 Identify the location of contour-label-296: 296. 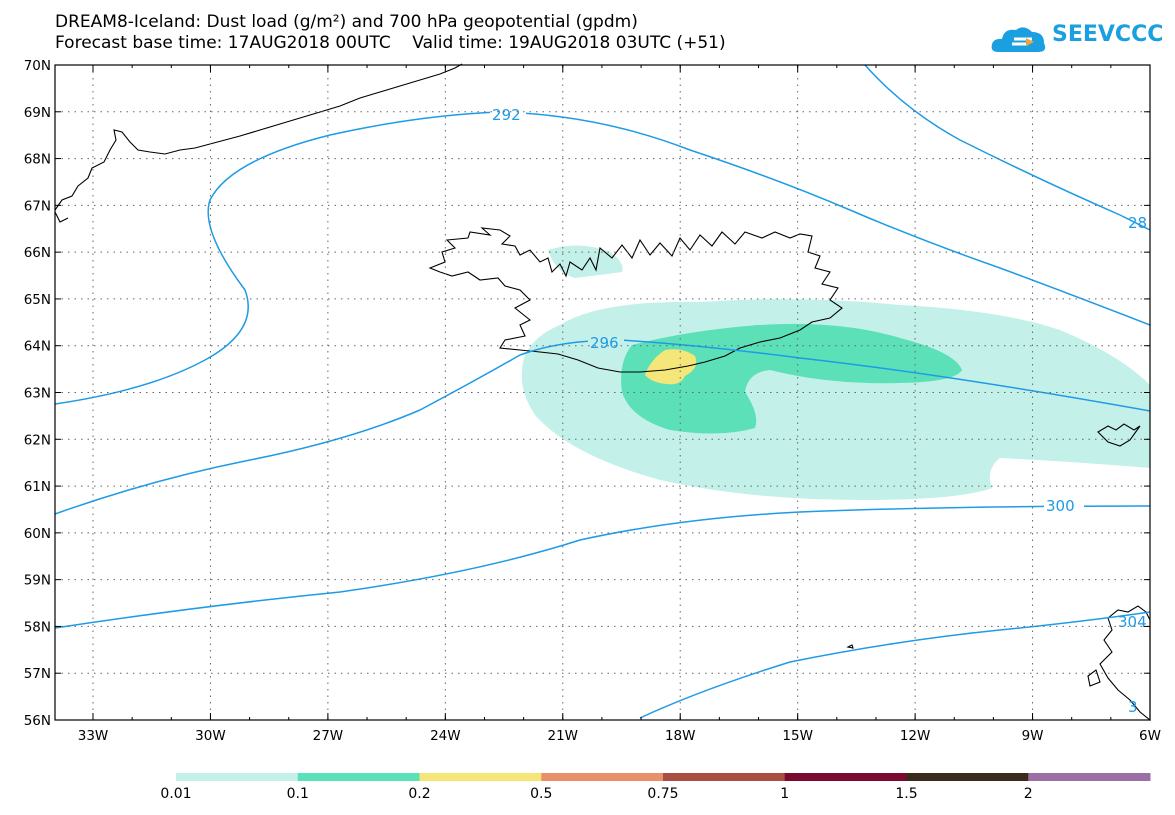
(604, 343).